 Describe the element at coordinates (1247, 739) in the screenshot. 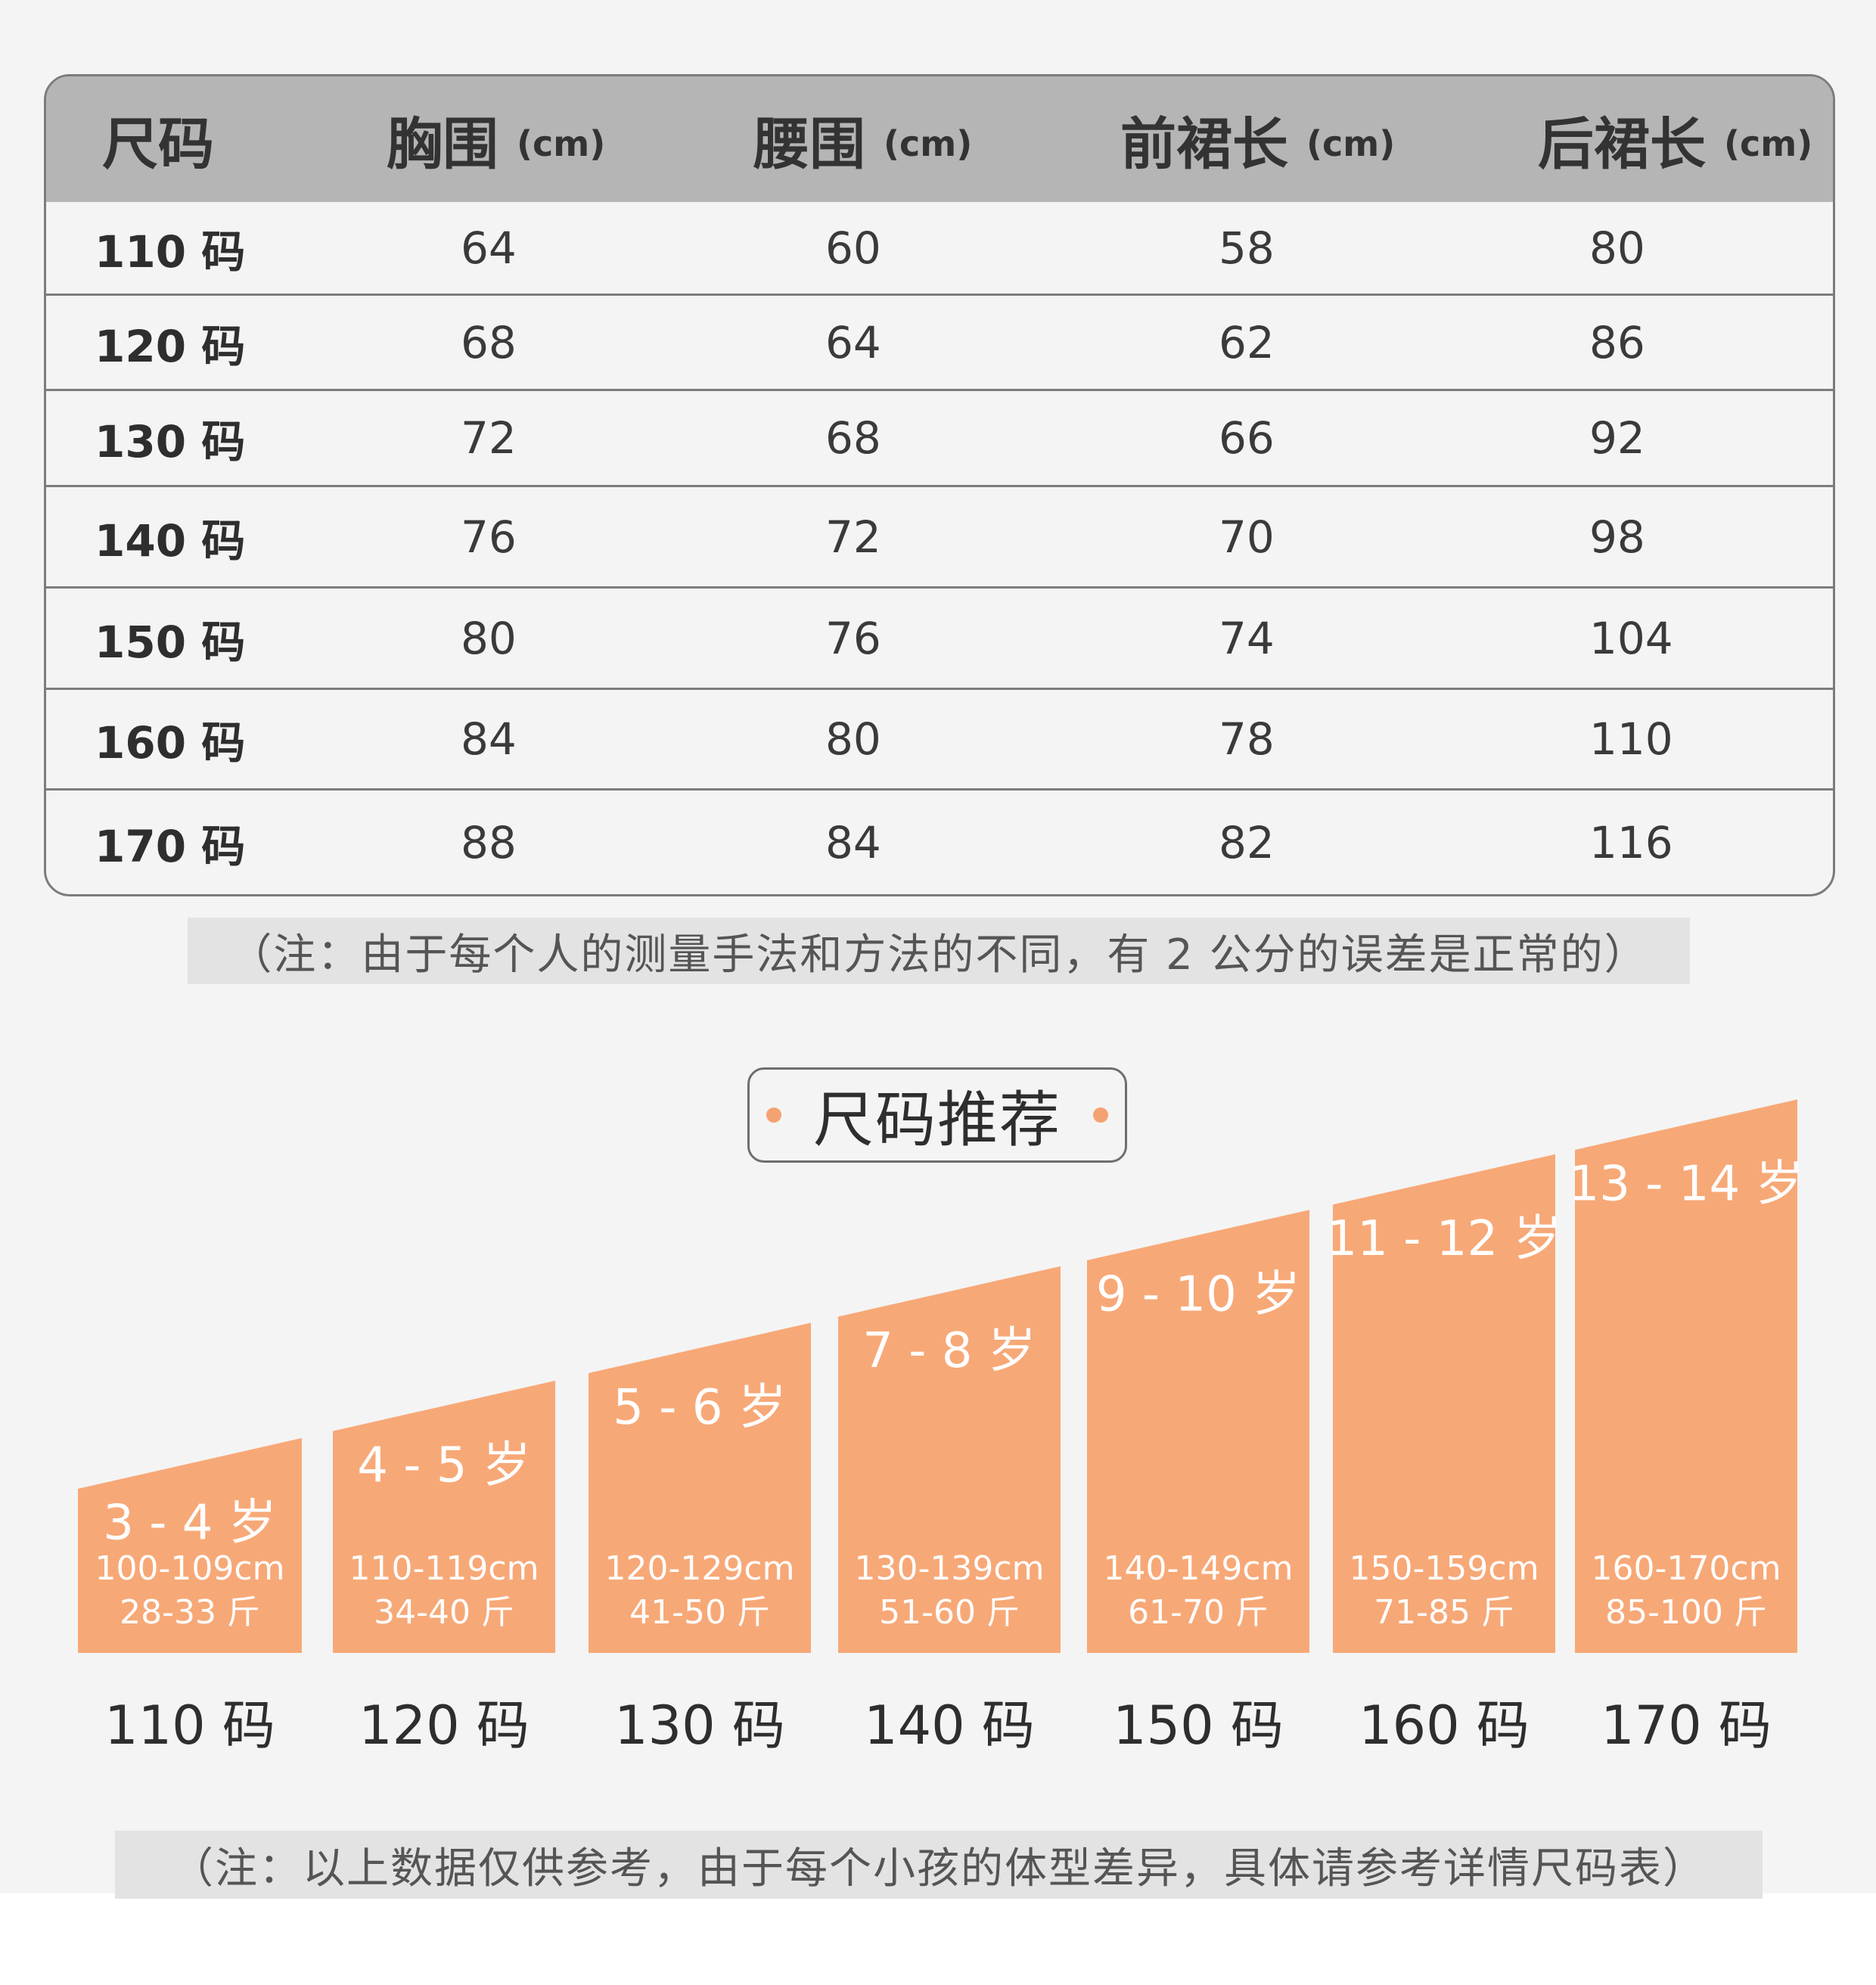

I see `measurement-cell: 78` at that location.